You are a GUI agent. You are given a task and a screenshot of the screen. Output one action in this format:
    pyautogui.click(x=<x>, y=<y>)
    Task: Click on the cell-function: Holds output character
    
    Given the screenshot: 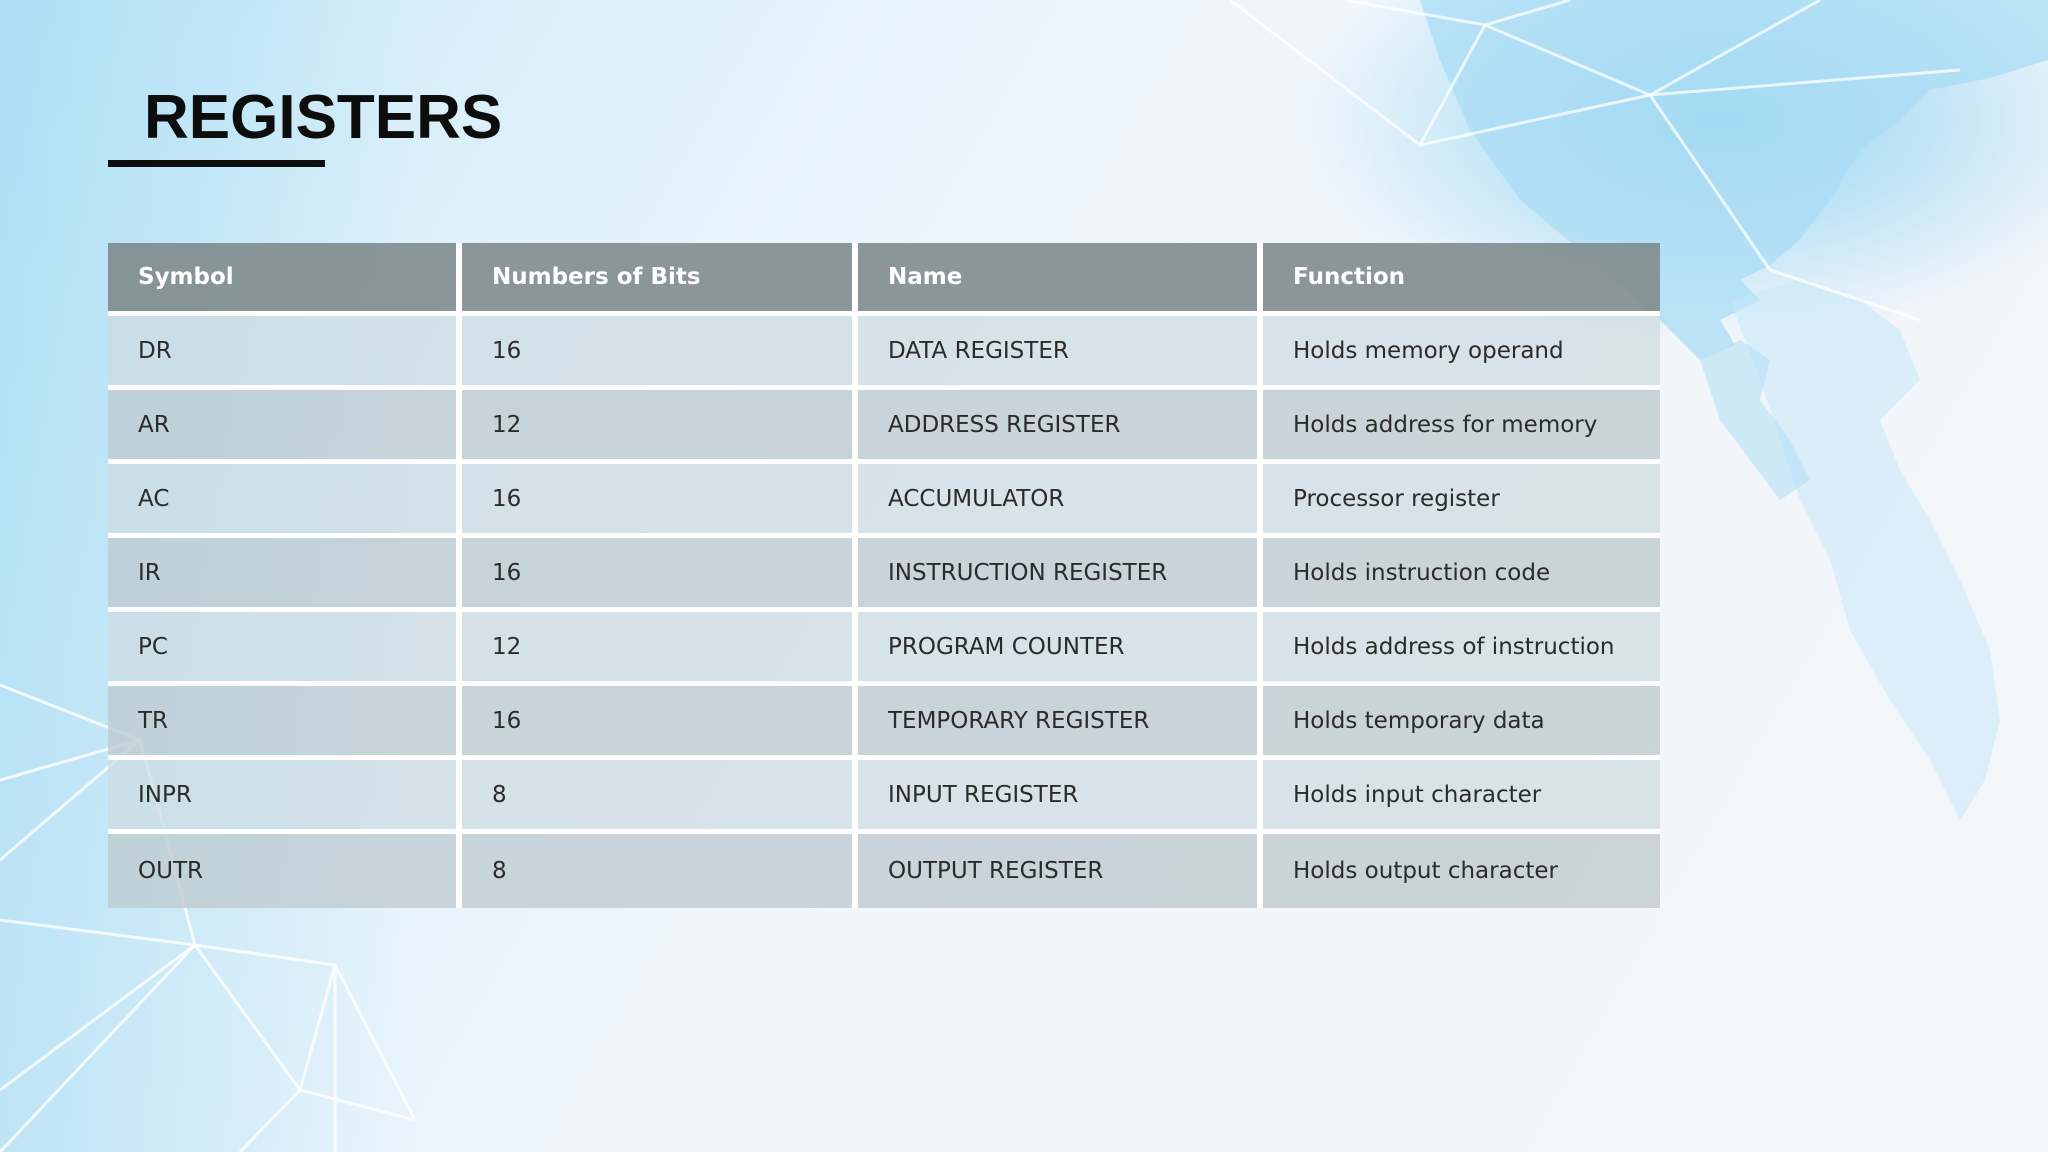 What is the action you would take?
    pyautogui.click(x=1461, y=871)
    